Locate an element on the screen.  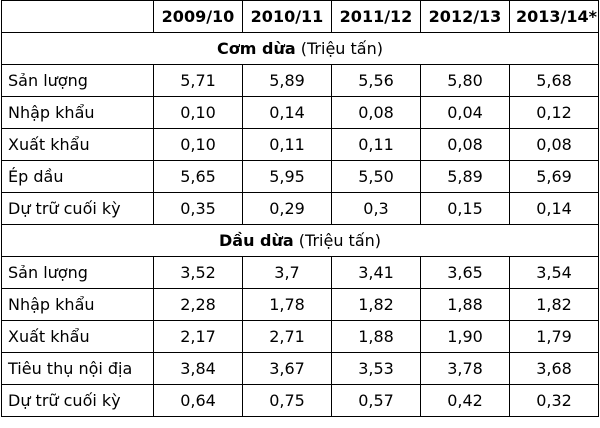
section-cell: Dầu dừa (Triệu tấn) is located at coordinates (300, 240).